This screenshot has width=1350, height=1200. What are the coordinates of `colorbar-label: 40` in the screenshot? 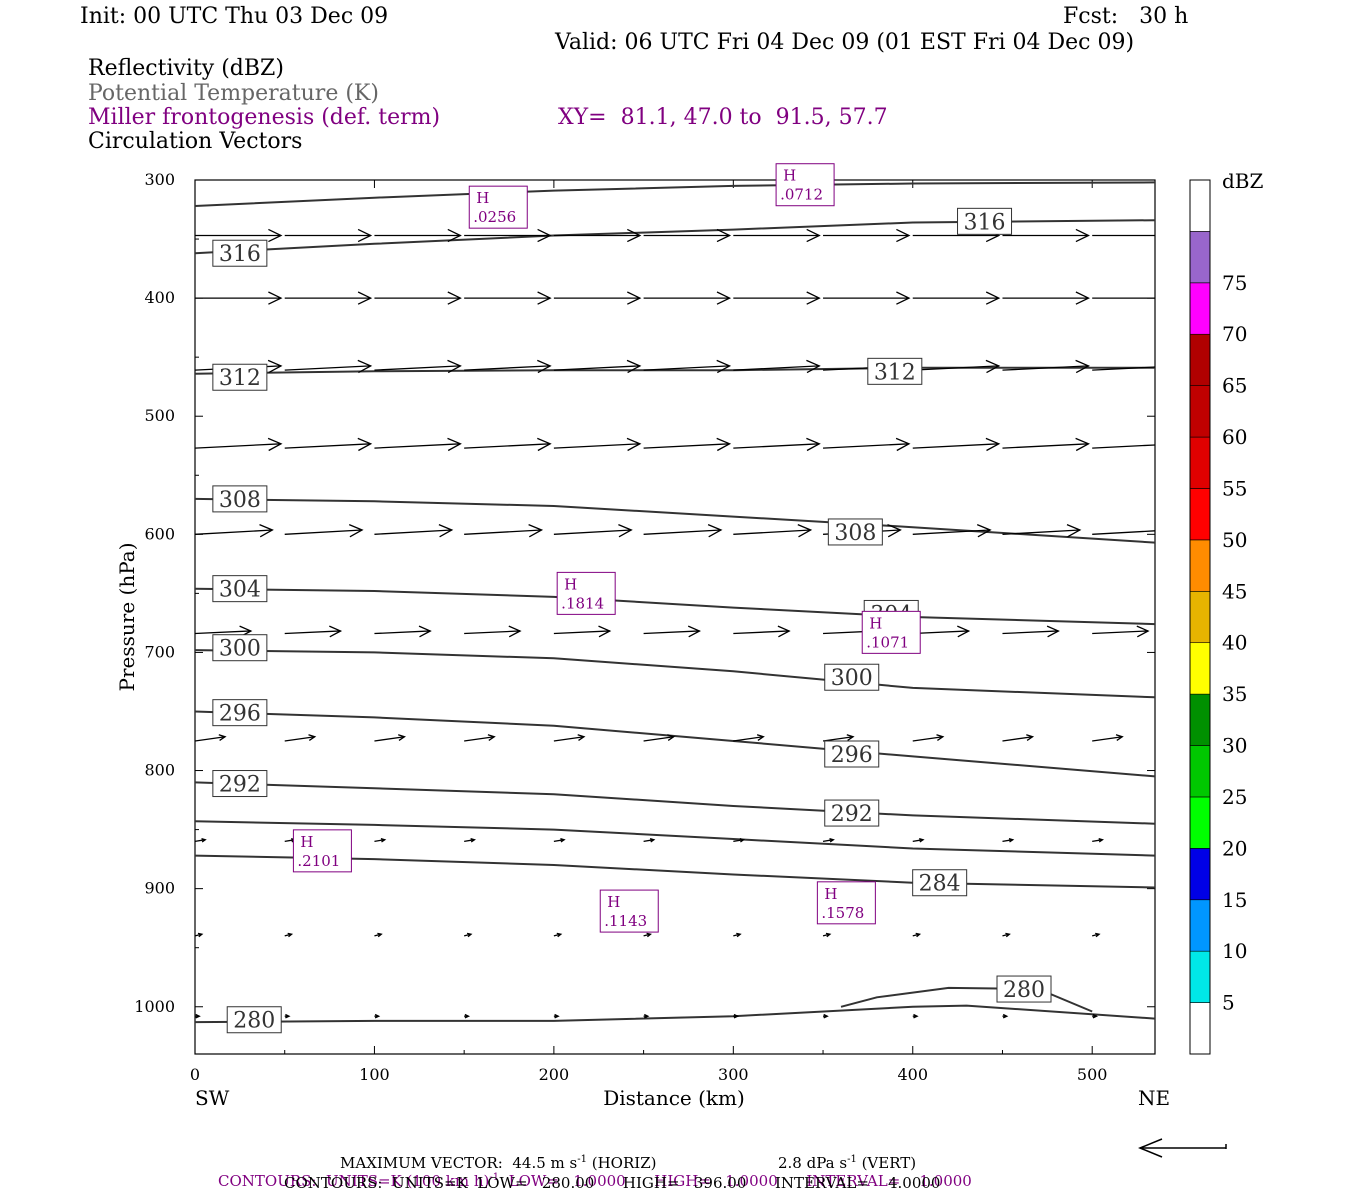 It's located at (1234, 643).